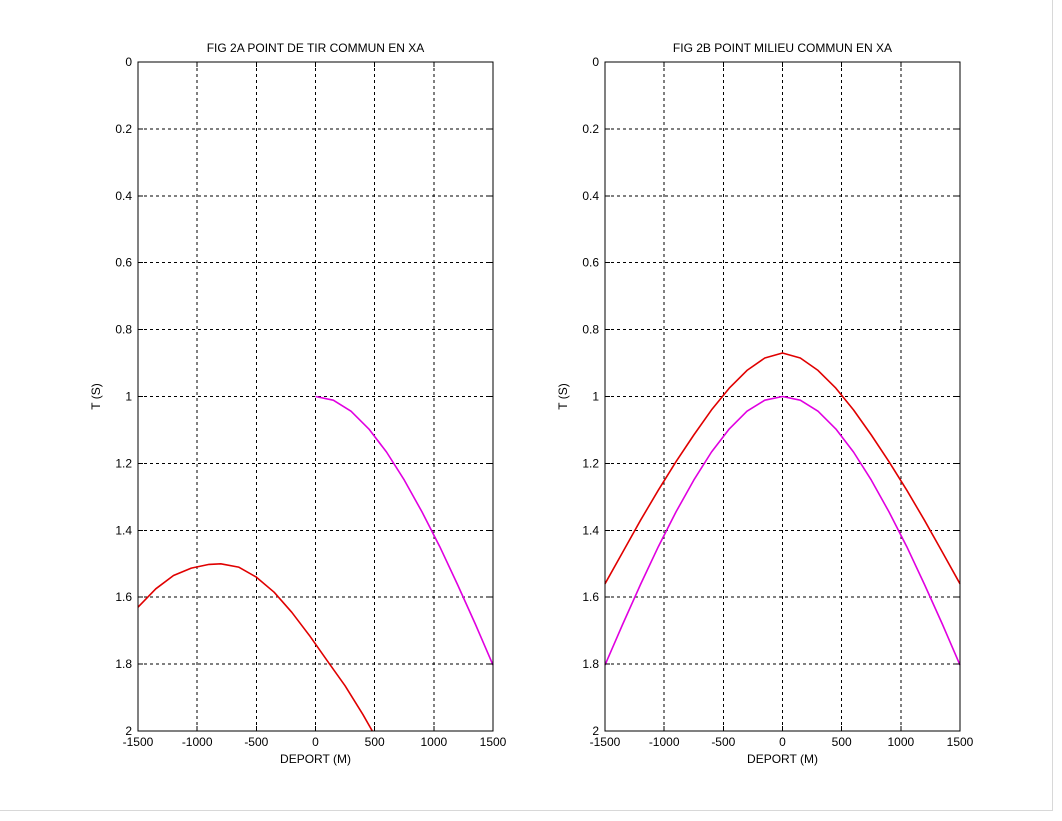 This screenshot has height=821, width=1062. Describe the element at coordinates (138, 742) in the screenshot. I see `chart-a-x-tick-label: -1500` at that location.